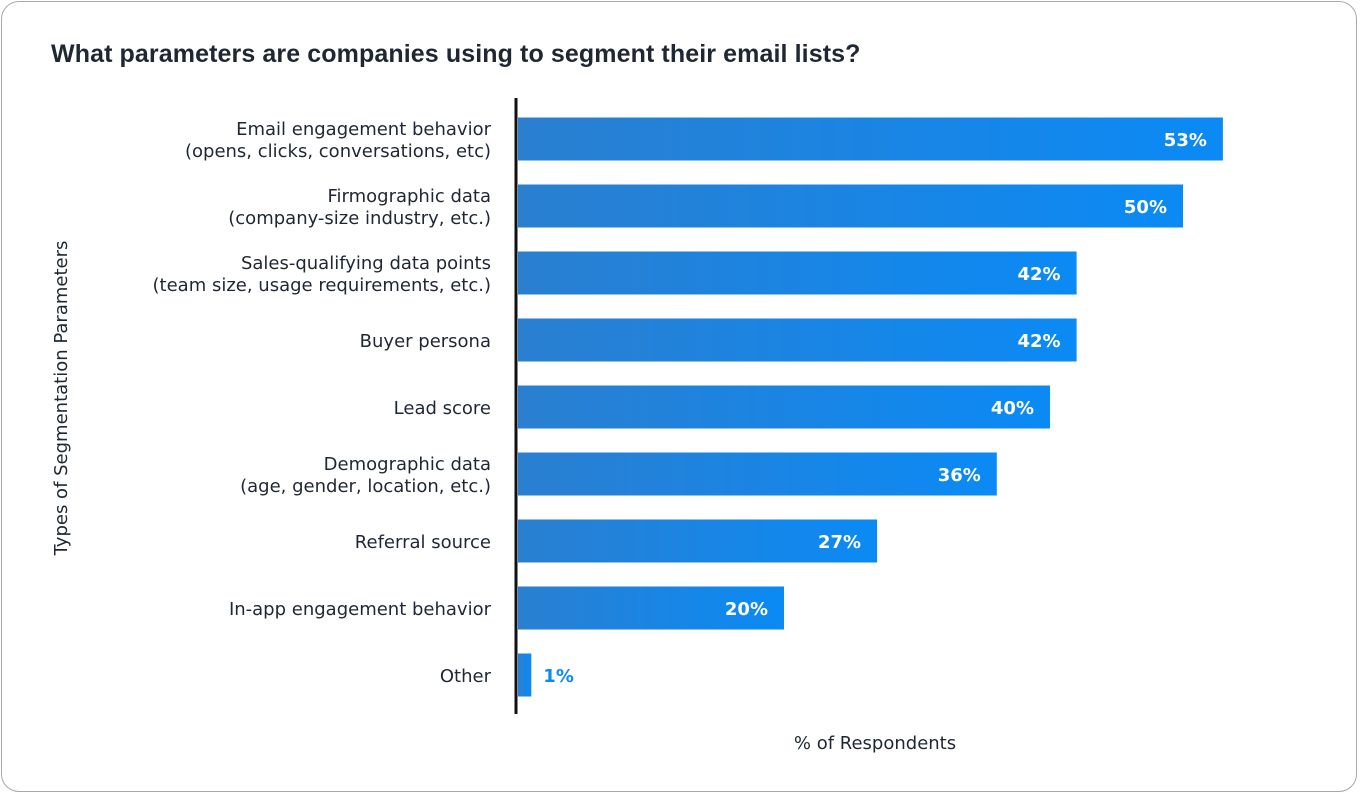 This screenshot has height=795, width=1360. I want to click on value-label: 1%, so click(558, 676).